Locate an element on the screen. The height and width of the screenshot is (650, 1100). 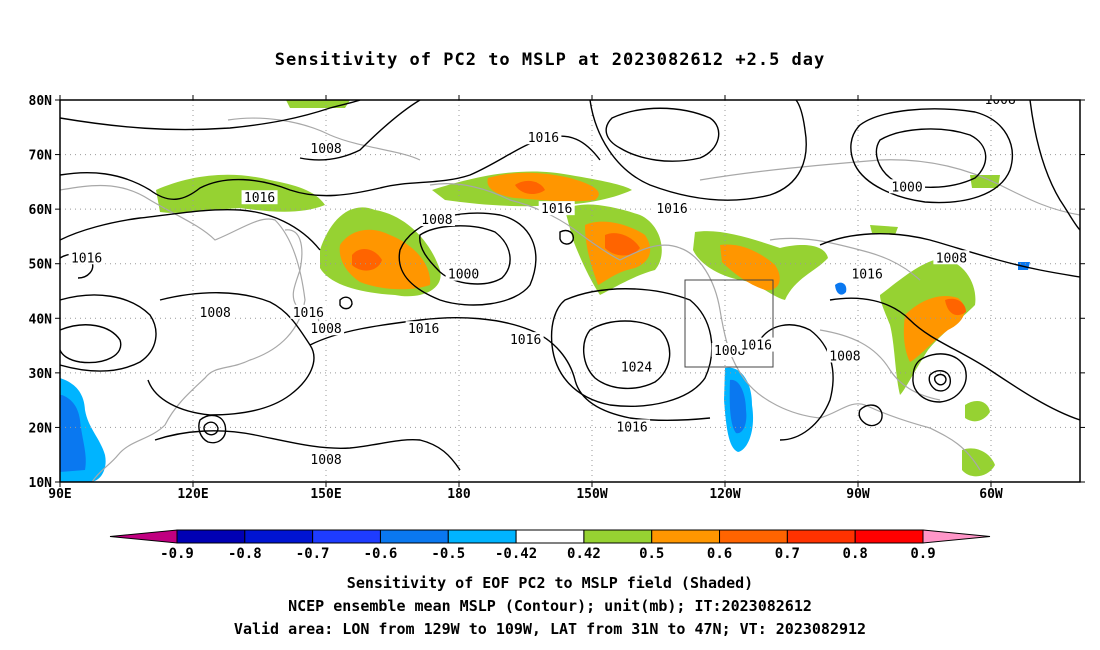
lat-label: 70N is located at coordinates (41, 156).